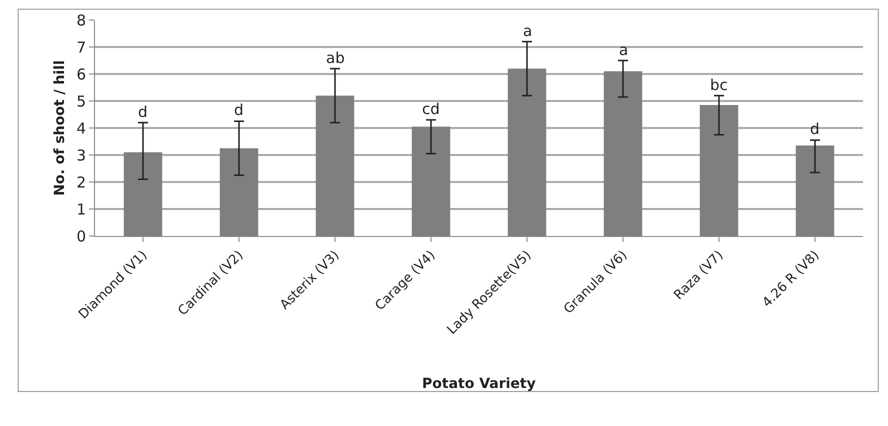  What do you see at coordinates (335, 58) in the screenshot?
I see `annotation: ab` at bounding box center [335, 58].